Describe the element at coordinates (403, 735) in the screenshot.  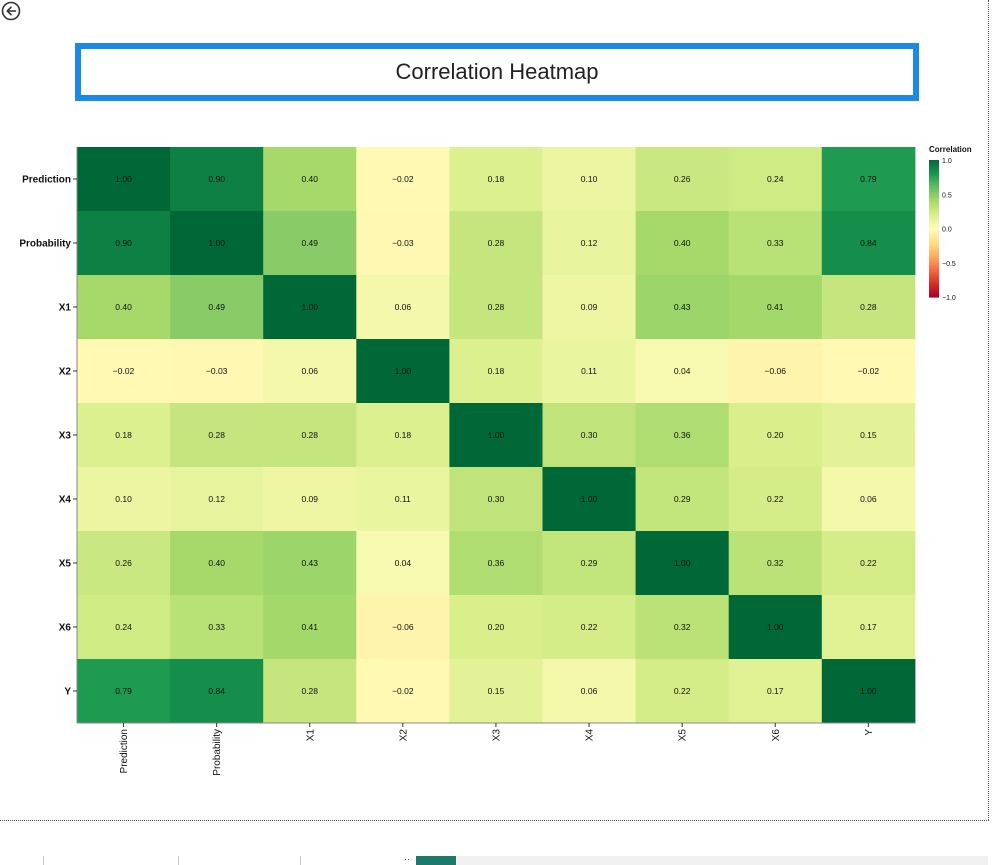
I see `x-tick-label: X2` at that location.